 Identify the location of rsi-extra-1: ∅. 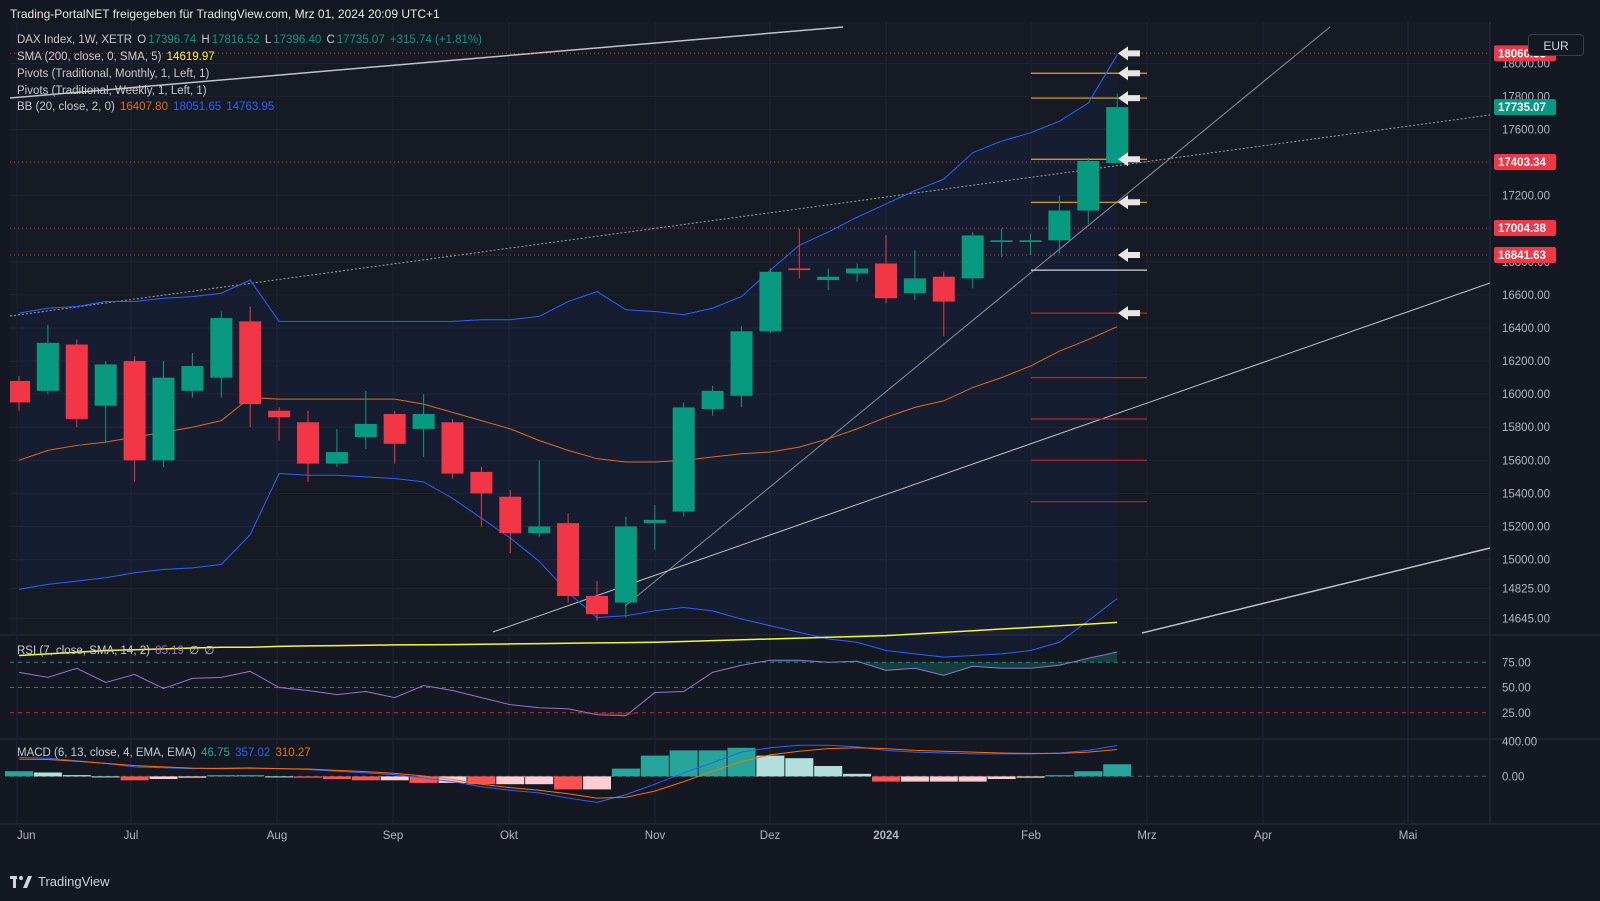
(194, 651).